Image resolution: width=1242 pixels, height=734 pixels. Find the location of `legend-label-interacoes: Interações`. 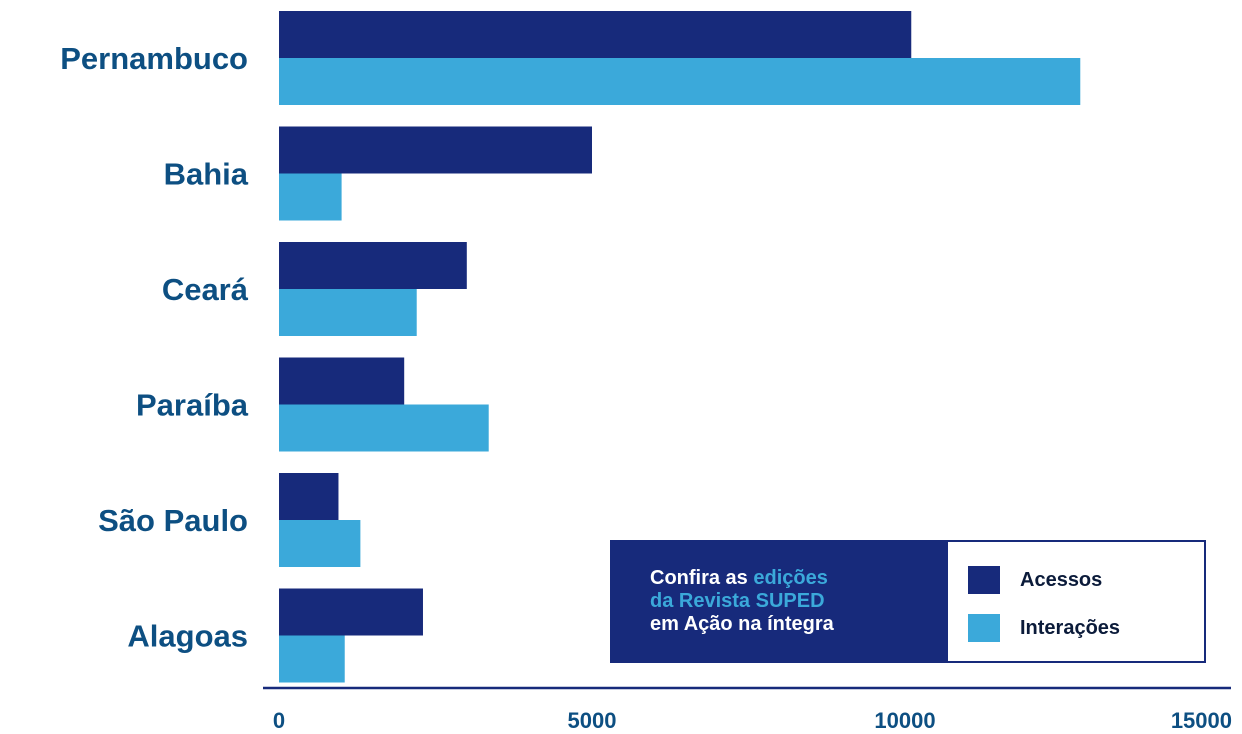

legend-label-interacoes: Interações is located at coordinates (1070, 627).